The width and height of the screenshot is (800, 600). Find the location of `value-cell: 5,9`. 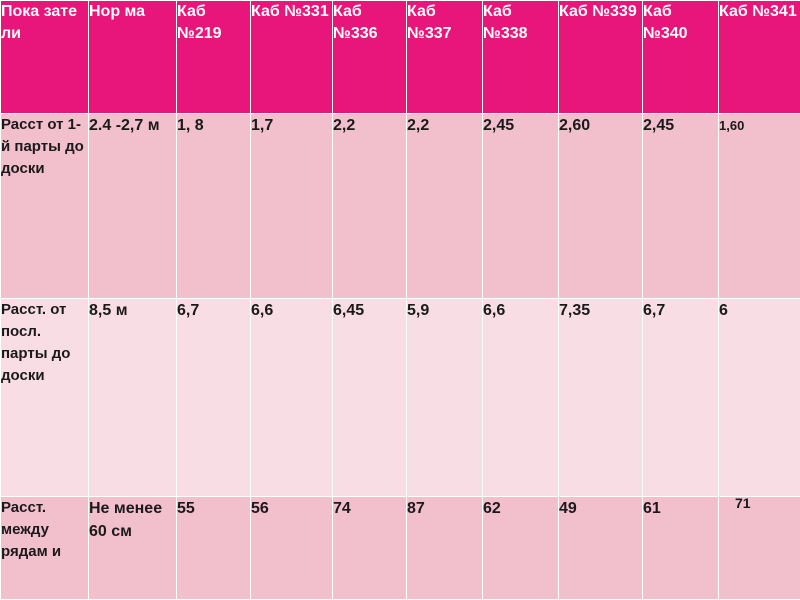

value-cell: 5,9 is located at coordinates (444, 397).